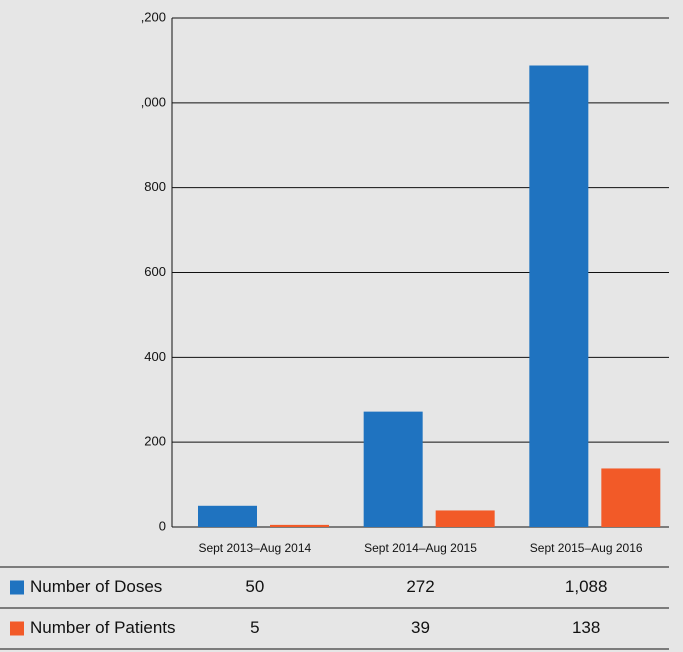 Image resolution: width=683 pixels, height=652 pixels. Describe the element at coordinates (153, 16) in the screenshot. I see `y-tick-label: ,200` at that location.